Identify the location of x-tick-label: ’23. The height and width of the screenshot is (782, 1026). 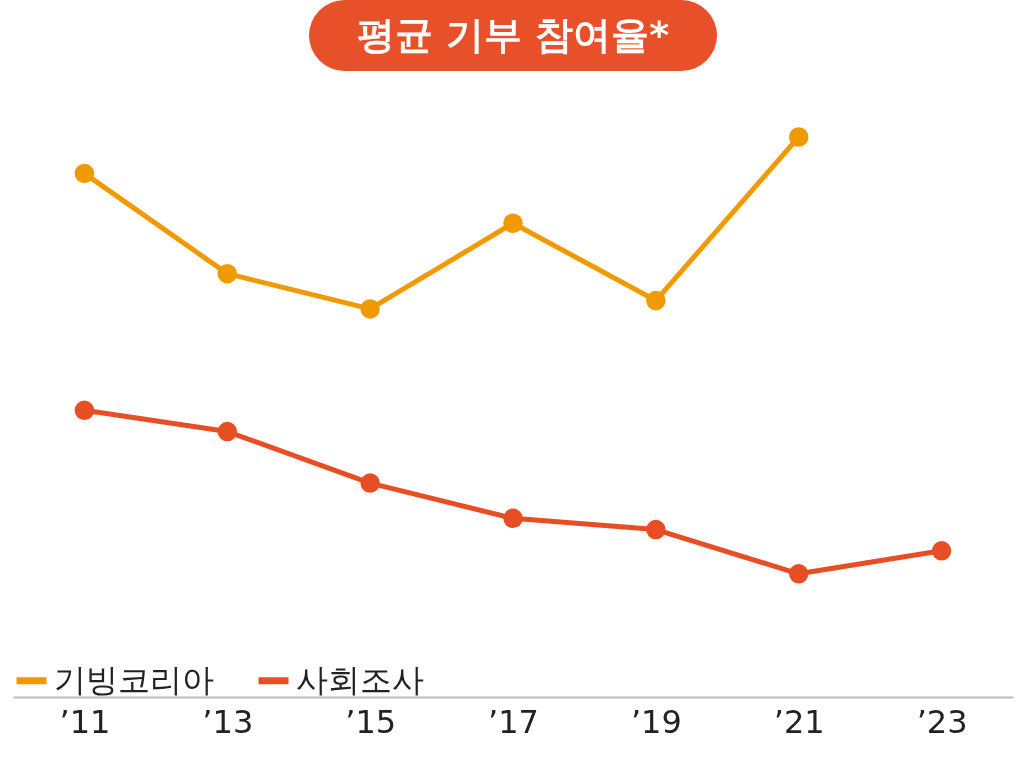
(942, 721).